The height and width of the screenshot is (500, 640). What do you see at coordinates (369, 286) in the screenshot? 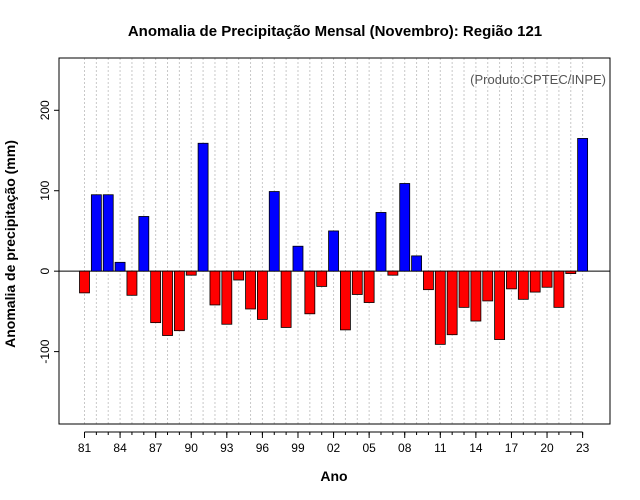
I see `bar-2005` at bounding box center [369, 286].